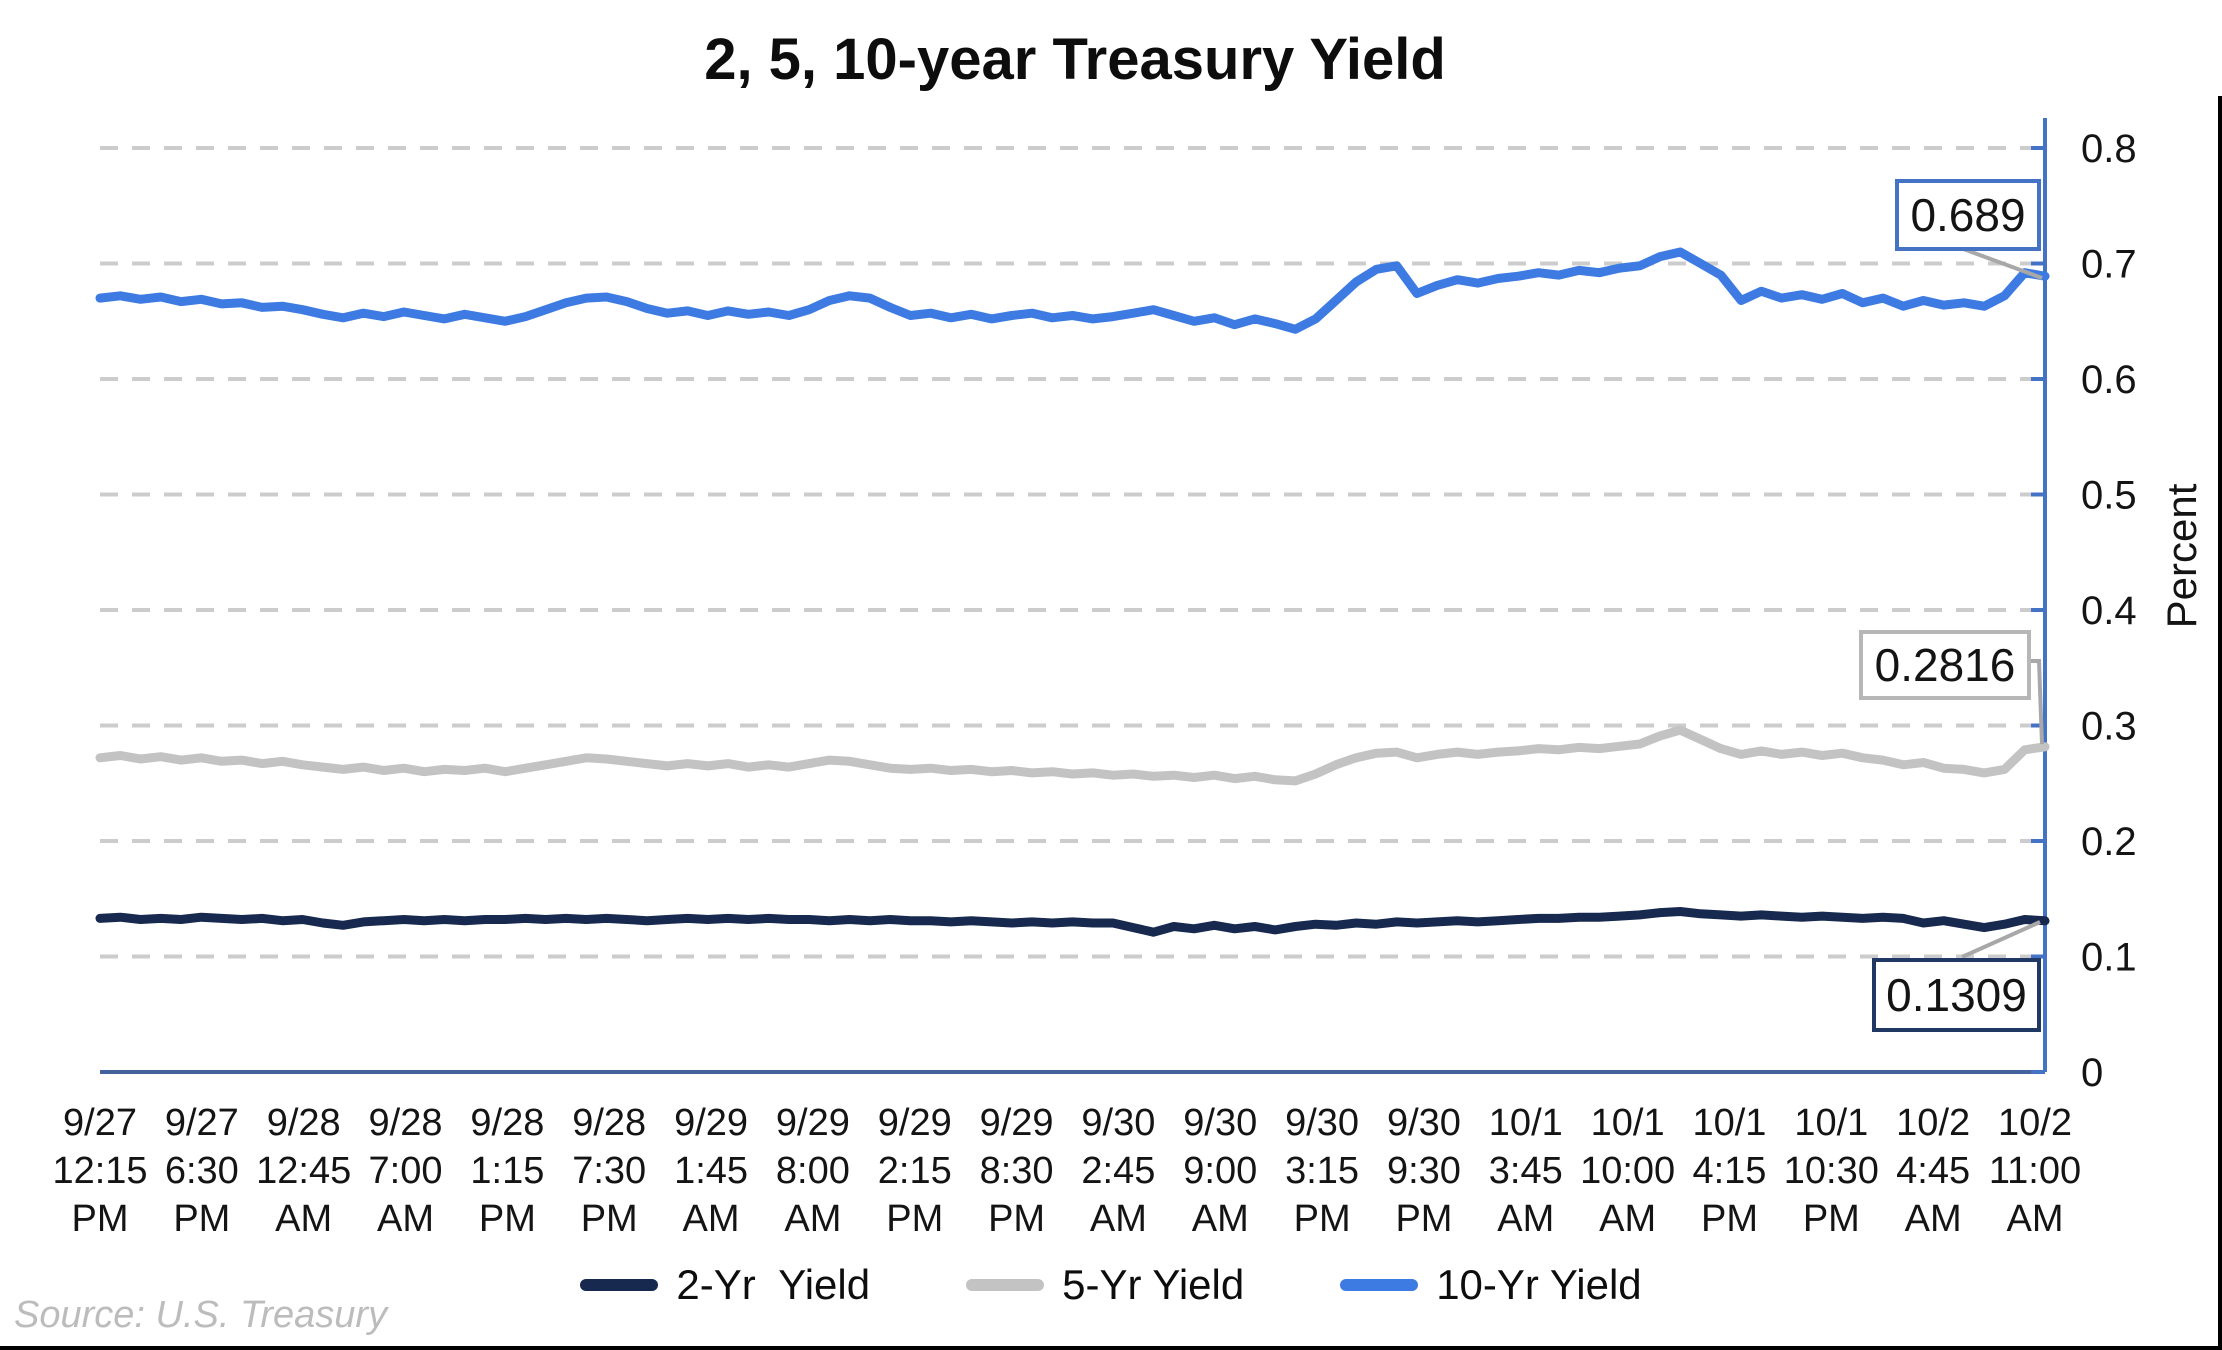 The image size is (2222, 1350). I want to click on x-tick-label: 9/30 2:45 AM, so click(1118, 1171).